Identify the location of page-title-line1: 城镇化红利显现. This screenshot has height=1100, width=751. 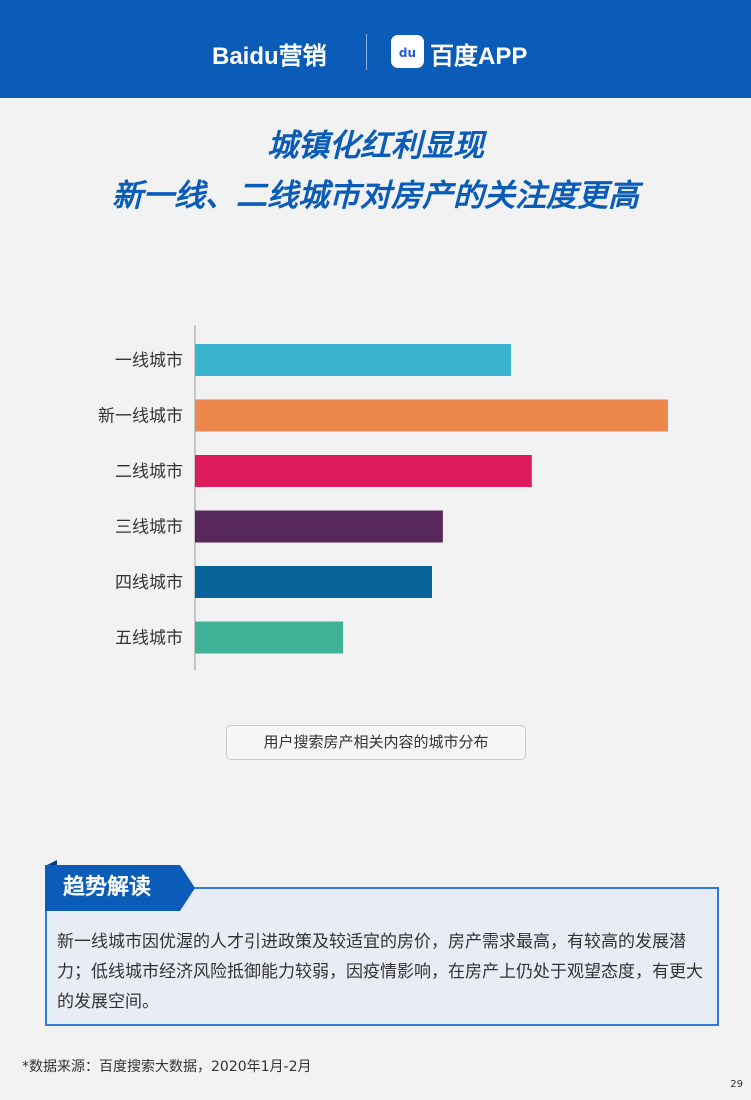
(375, 146).